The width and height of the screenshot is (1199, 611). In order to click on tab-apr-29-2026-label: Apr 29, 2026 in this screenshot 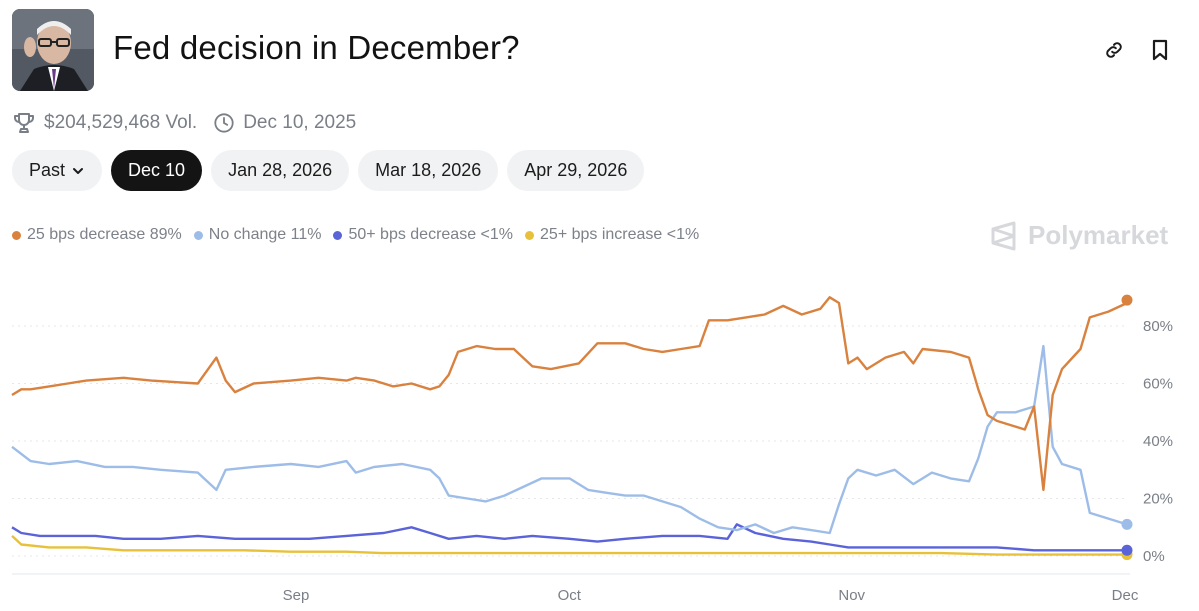, I will do `click(576, 170)`.